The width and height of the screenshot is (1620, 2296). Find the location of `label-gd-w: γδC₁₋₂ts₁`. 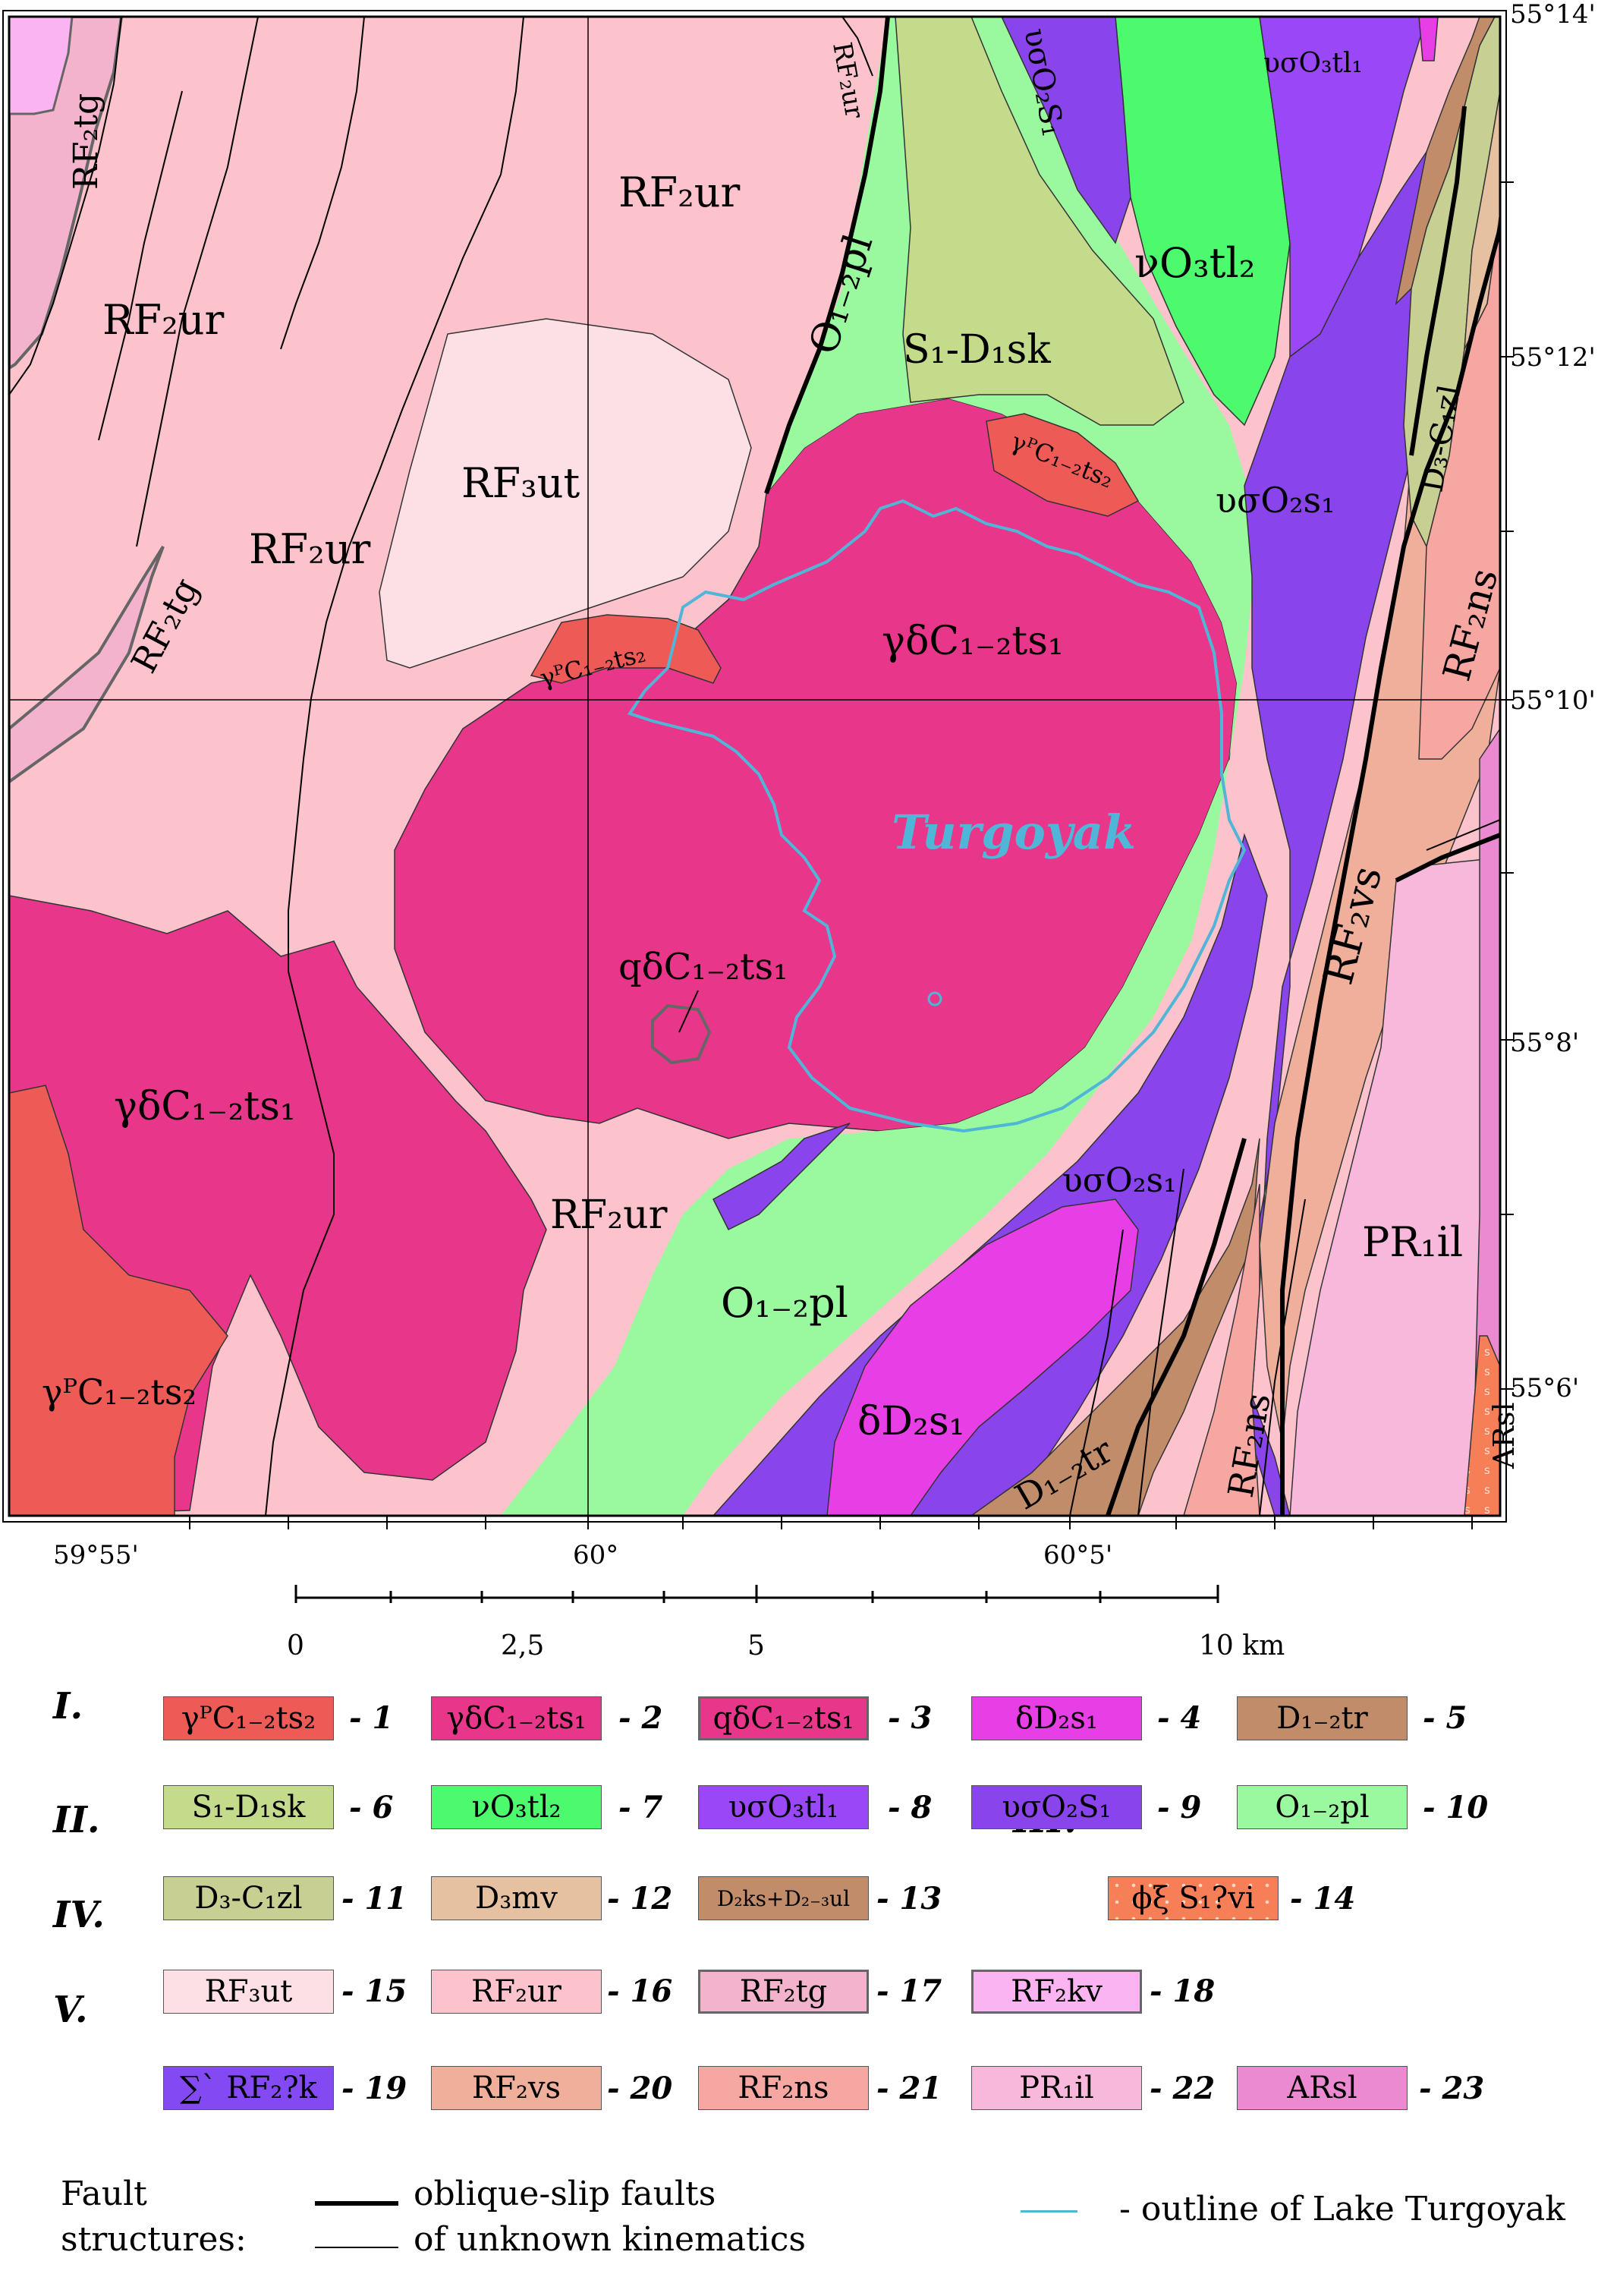

label-gd-w: γδC₁₋₂ts₁ is located at coordinates (205, 1106).